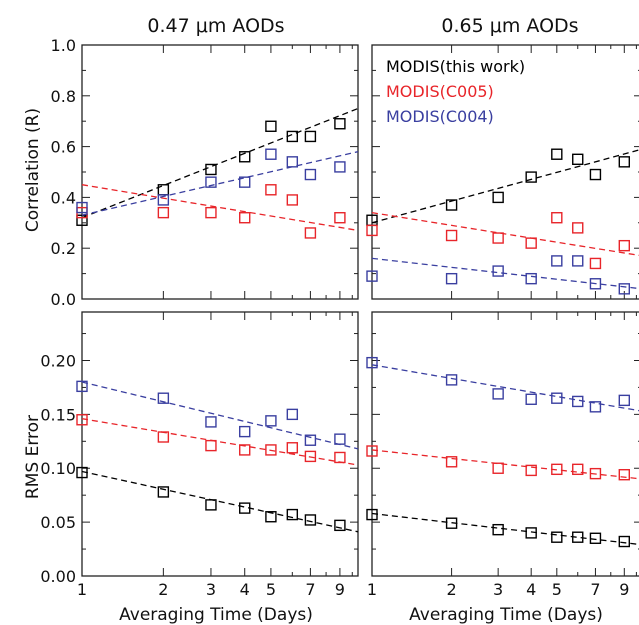  Describe the element at coordinates (58, 576) in the screenshot. I see `y-tick-label: 0.00` at that location.